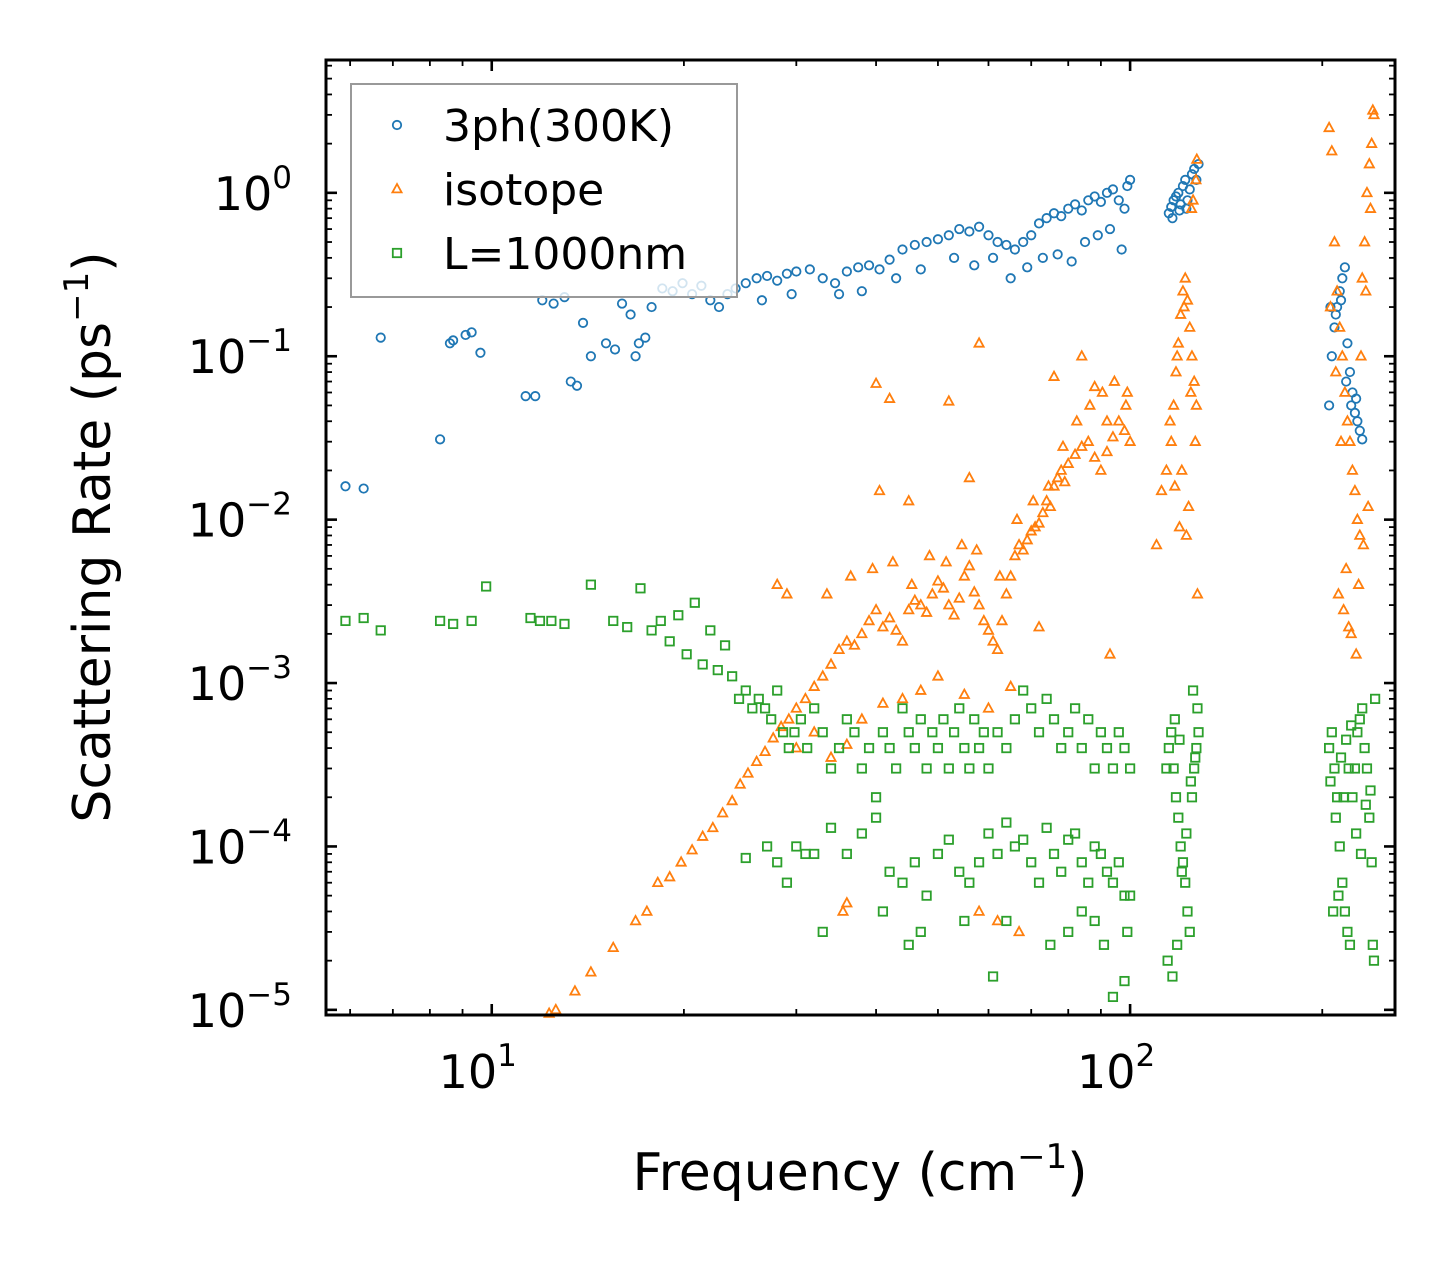  I want to click on y-axis-label-sup: −1, so click(77, 297).